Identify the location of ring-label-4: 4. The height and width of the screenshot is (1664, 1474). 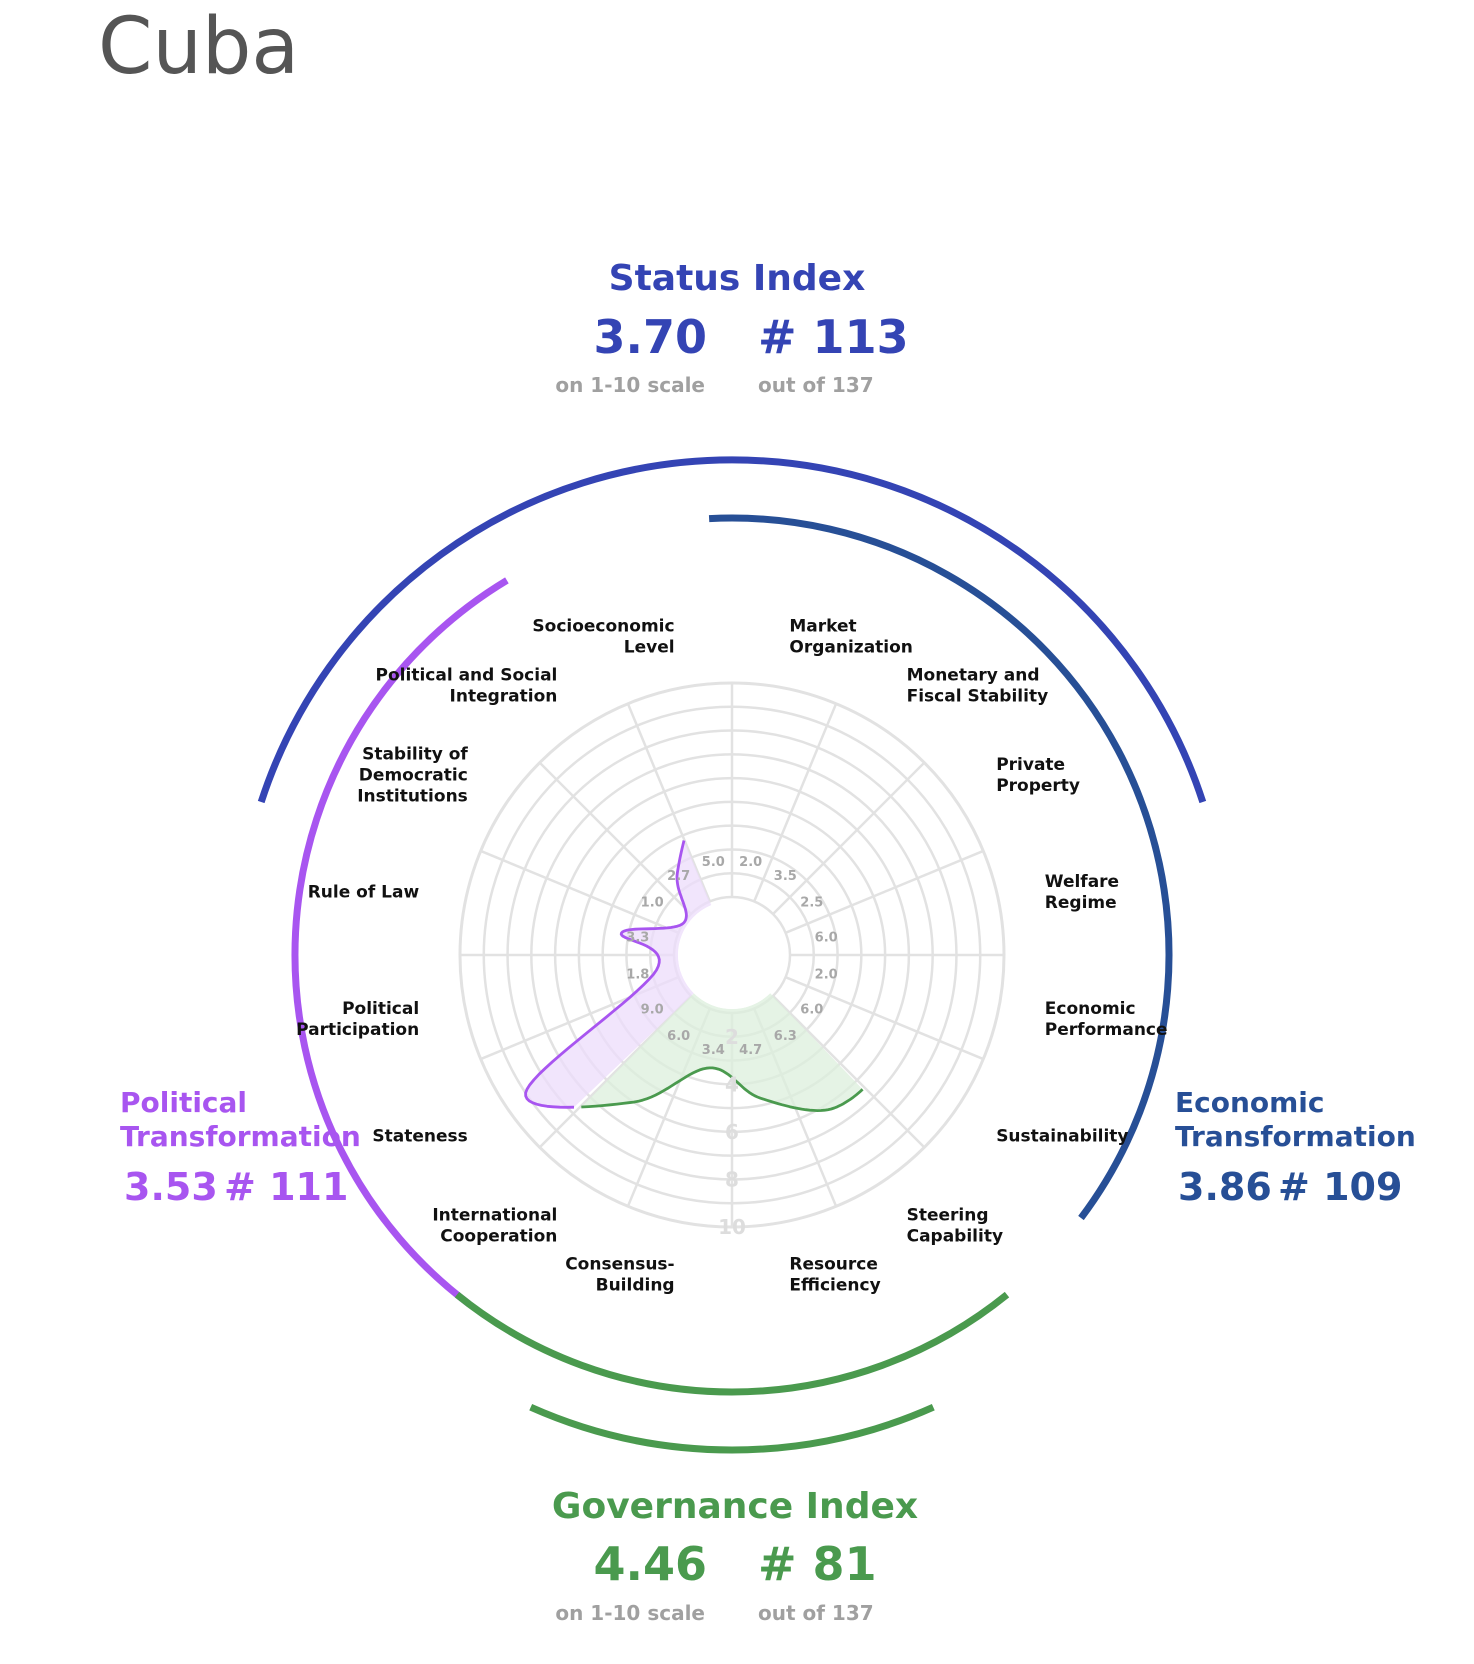
(732, 1084).